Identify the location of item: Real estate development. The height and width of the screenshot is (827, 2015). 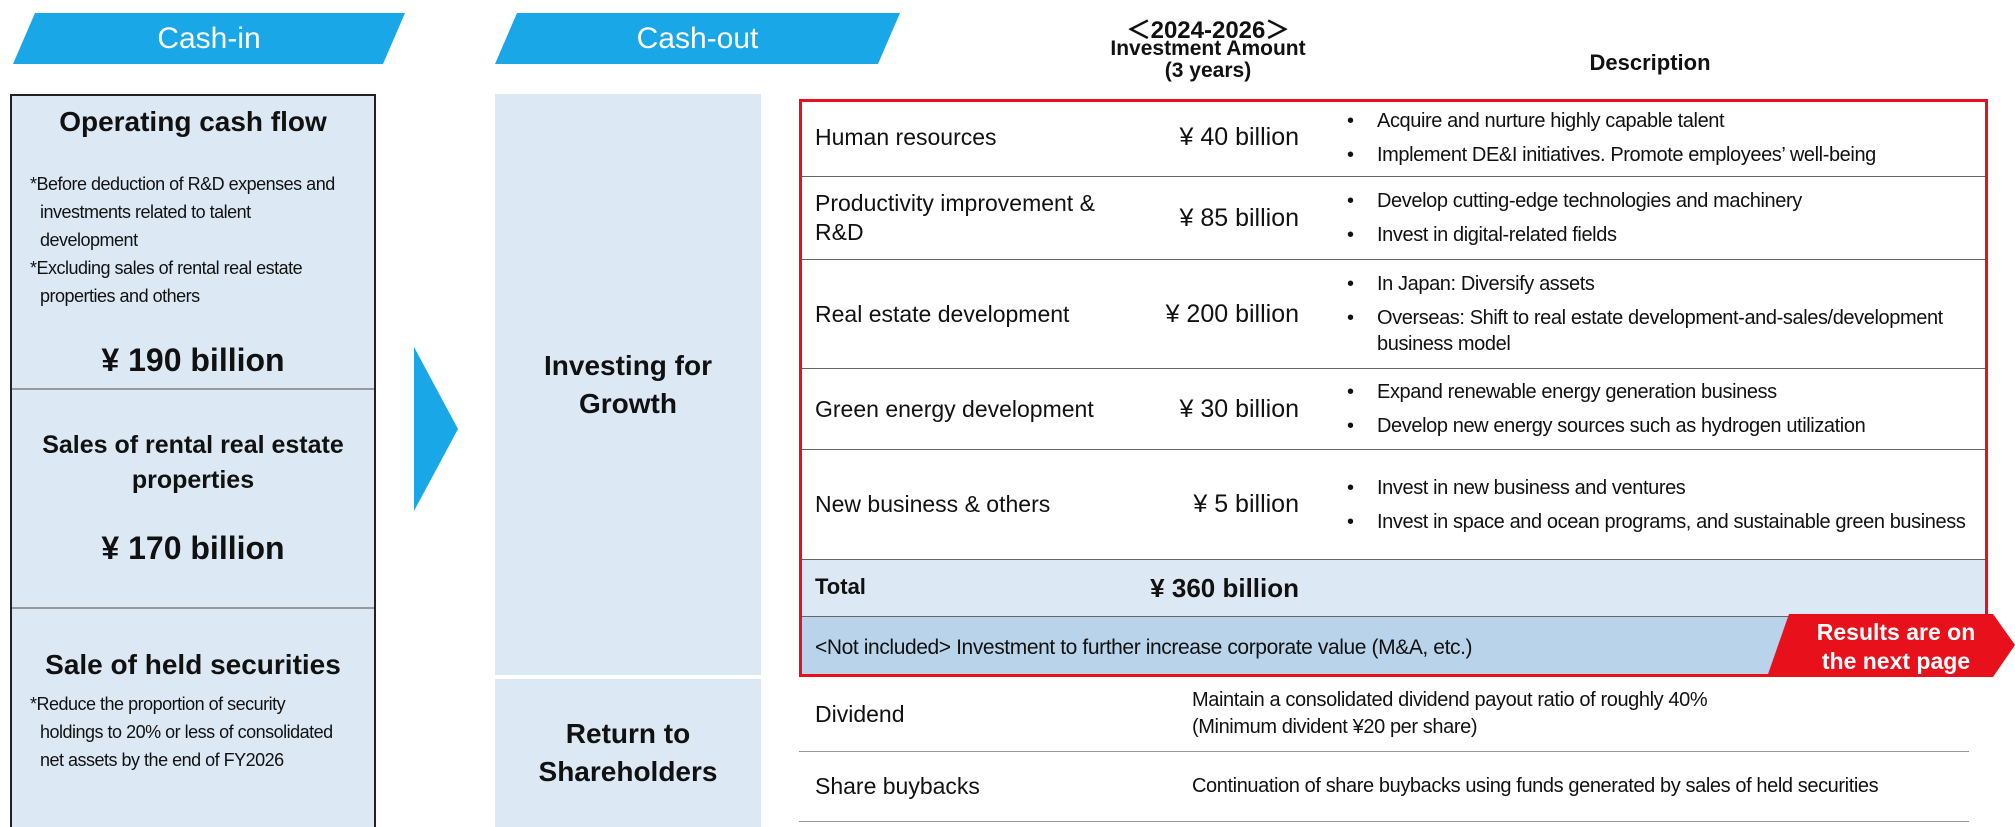
(942, 313).